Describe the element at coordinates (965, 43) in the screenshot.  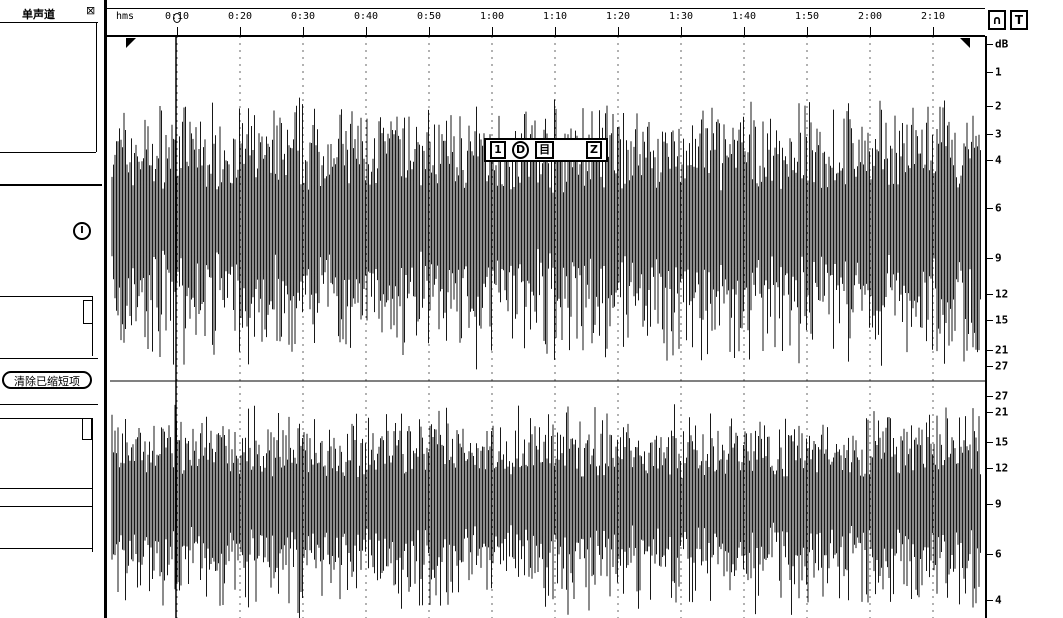
I see `selection-end-marker` at that location.